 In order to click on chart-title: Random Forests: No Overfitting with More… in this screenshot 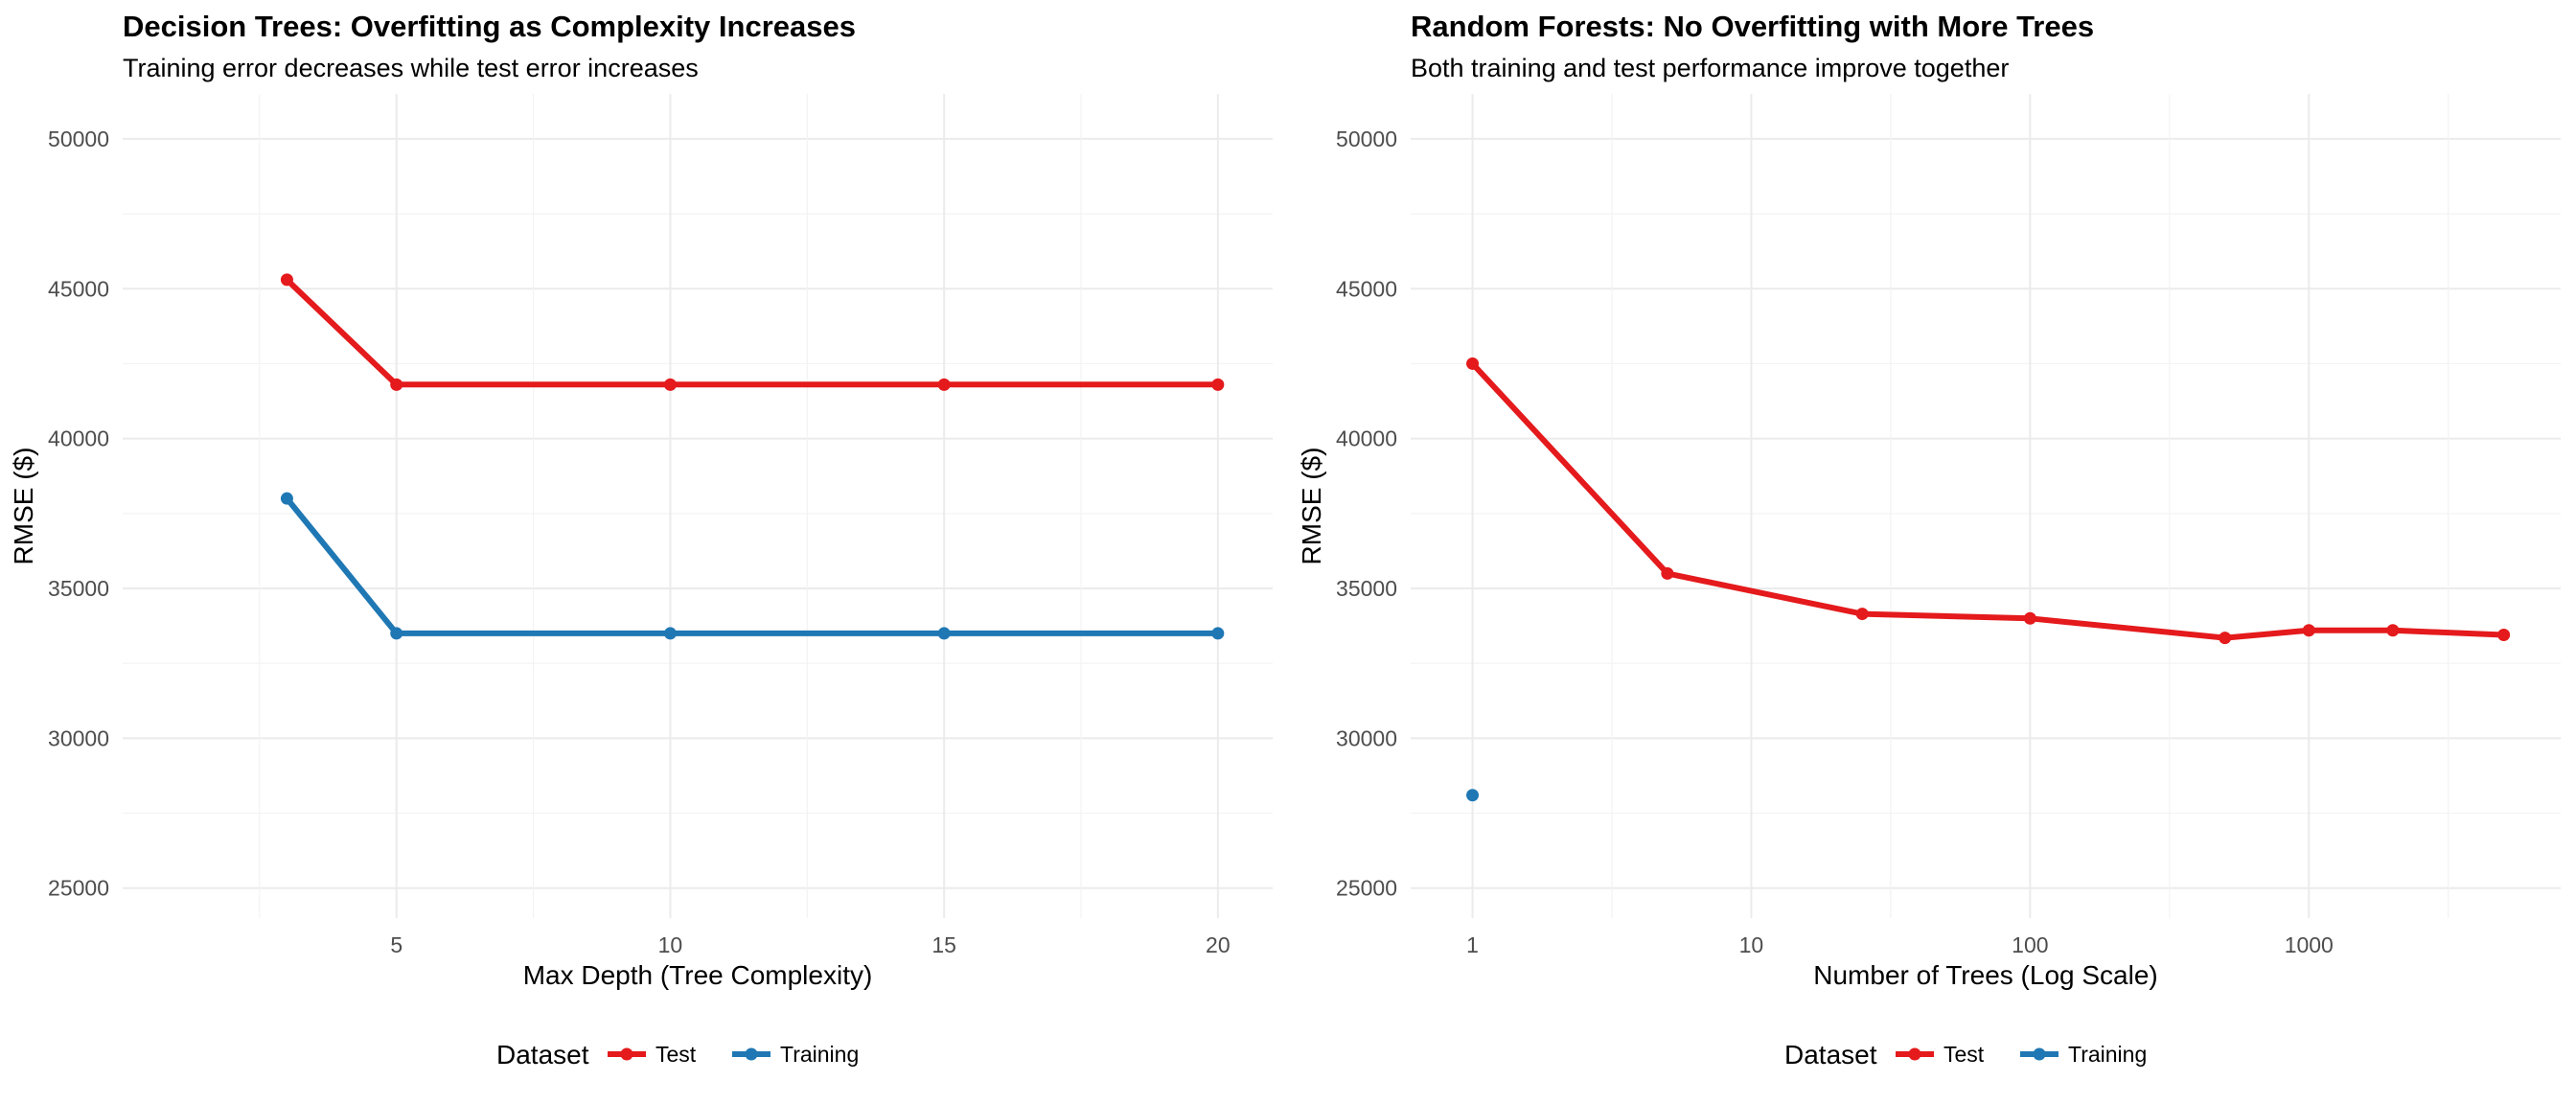, I will do `click(1752, 26)`.